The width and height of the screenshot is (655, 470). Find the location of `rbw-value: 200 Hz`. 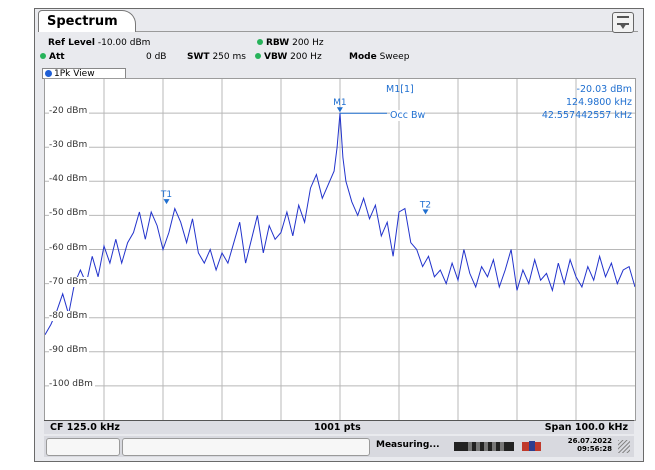

rbw-value: 200 Hz is located at coordinates (308, 43).